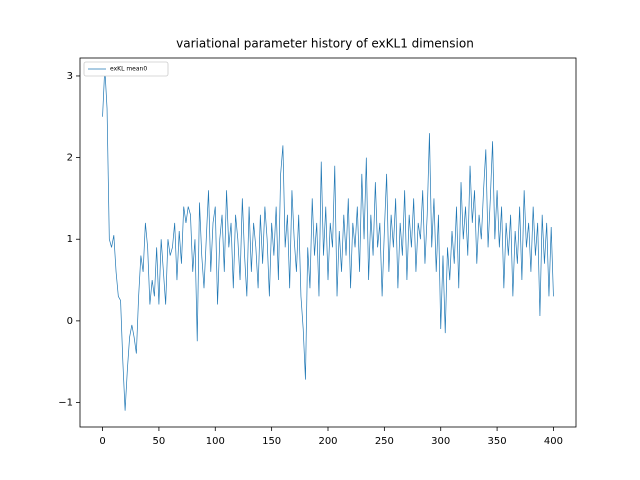 The height and width of the screenshot is (480, 640). Describe the element at coordinates (102, 441) in the screenshot. I see `x-tick-label: 0` at that location.